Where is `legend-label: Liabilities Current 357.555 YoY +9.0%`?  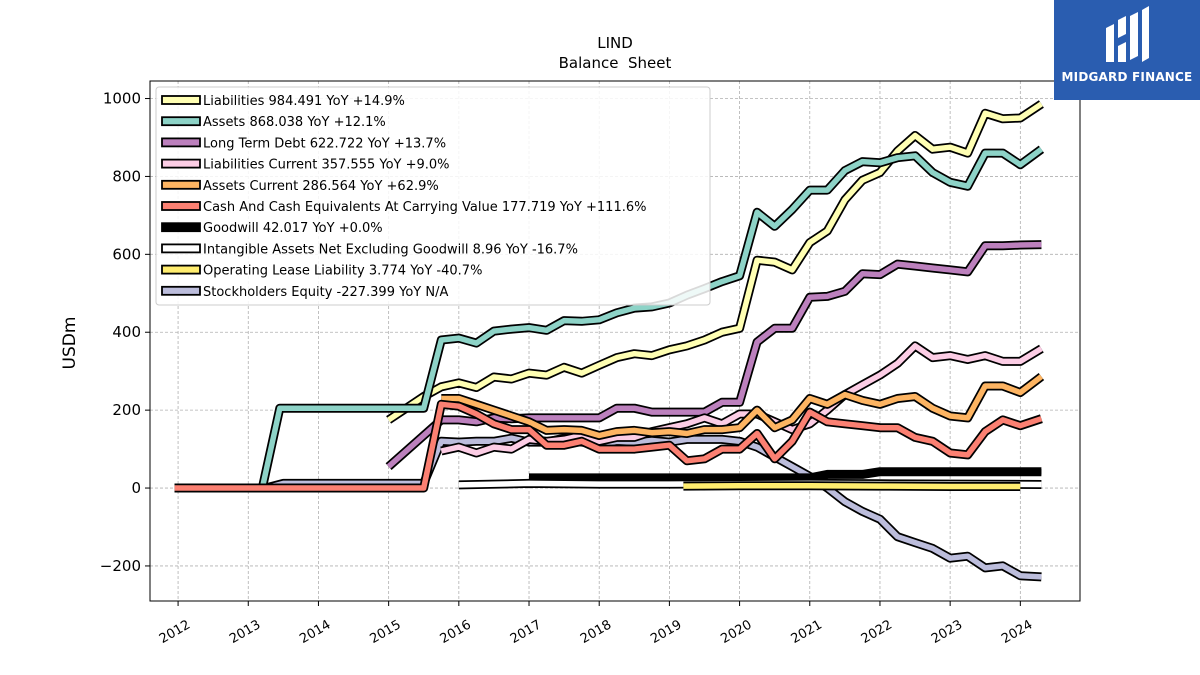
legend-label: Liabilities Current 357.555 YoY +9.0% is located at coordinates (326, 165).